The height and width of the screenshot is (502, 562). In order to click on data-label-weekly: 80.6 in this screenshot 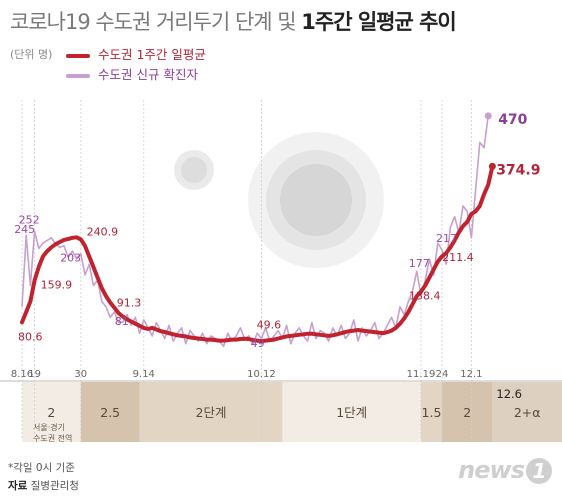, I will do `click(30, 336)`.